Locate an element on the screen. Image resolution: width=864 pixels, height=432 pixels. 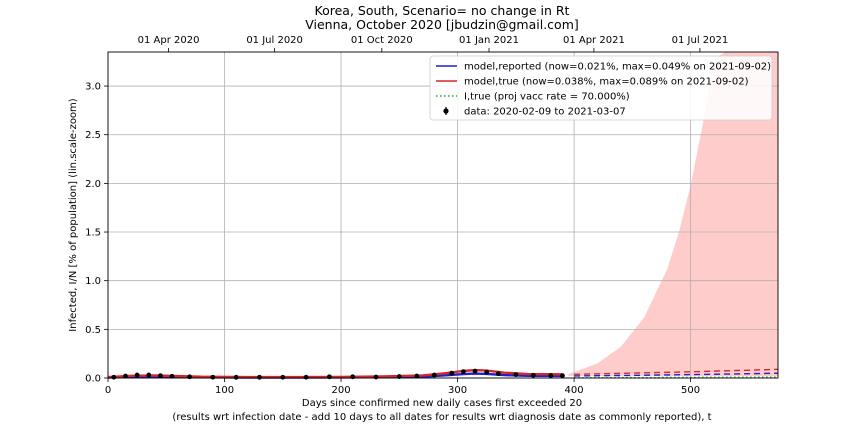
y-tick-label: 1.0 is located at coordinates (93, 281).